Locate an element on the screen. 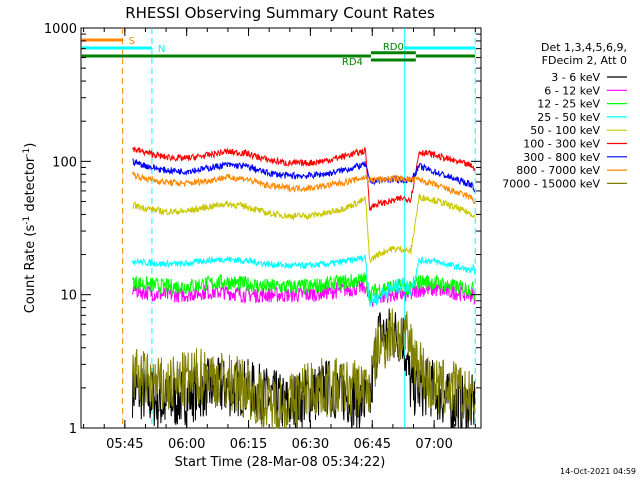 Image resolution: width=640 pixels, height=480 pixels. y-tick-label: 1 is located at coordinates (73, 429).